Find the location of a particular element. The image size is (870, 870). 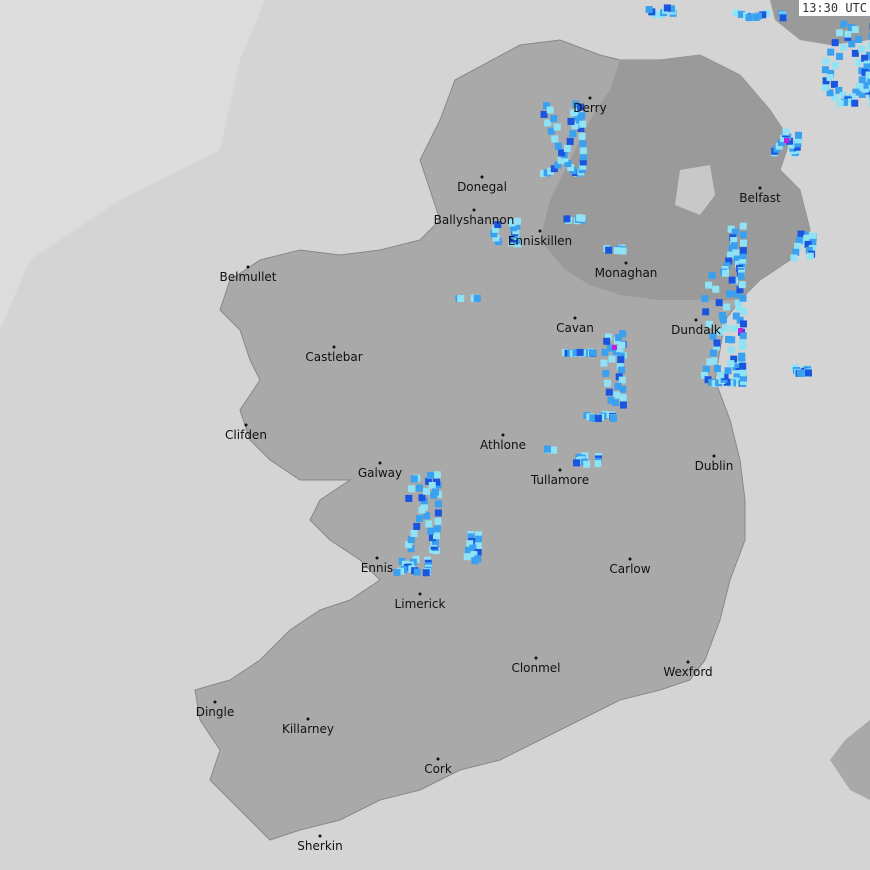

city-label: Clonmel is located at coordinates (535, 668).